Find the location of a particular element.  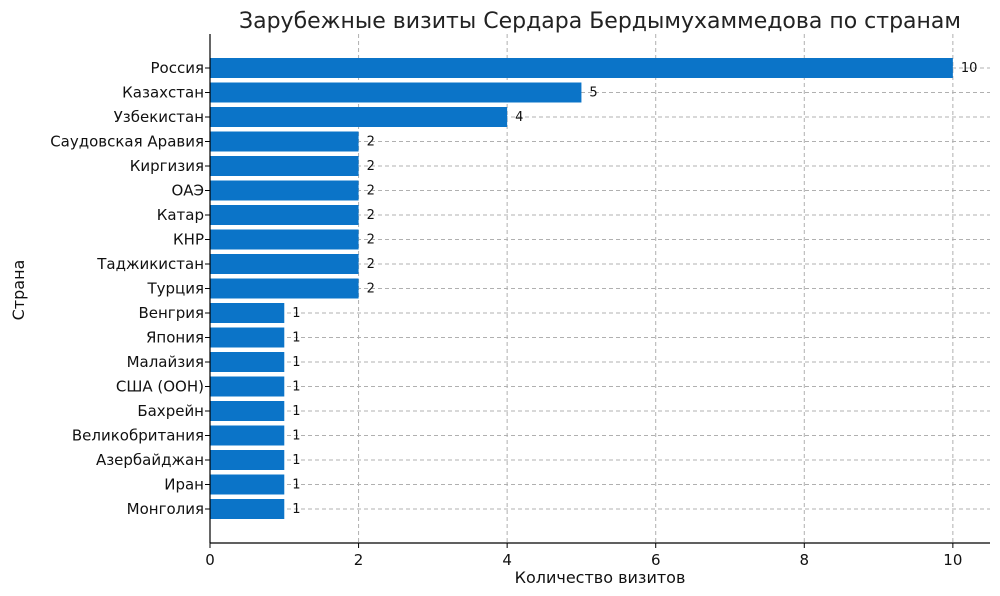

category-label: Малайзия is located at coordinates (165, 362).